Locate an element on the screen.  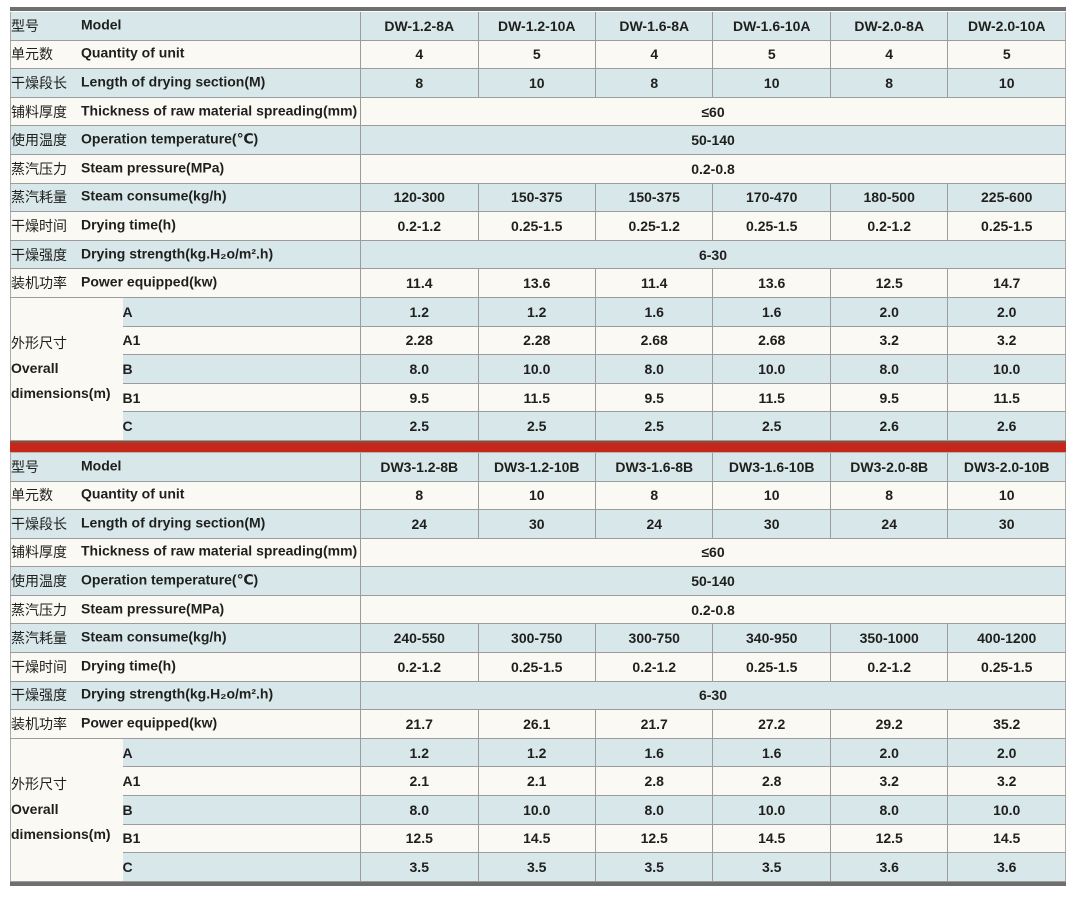
table-row: 使用温度 Operation temperature(℃) 50-140 is located at coordinates (538, 140).